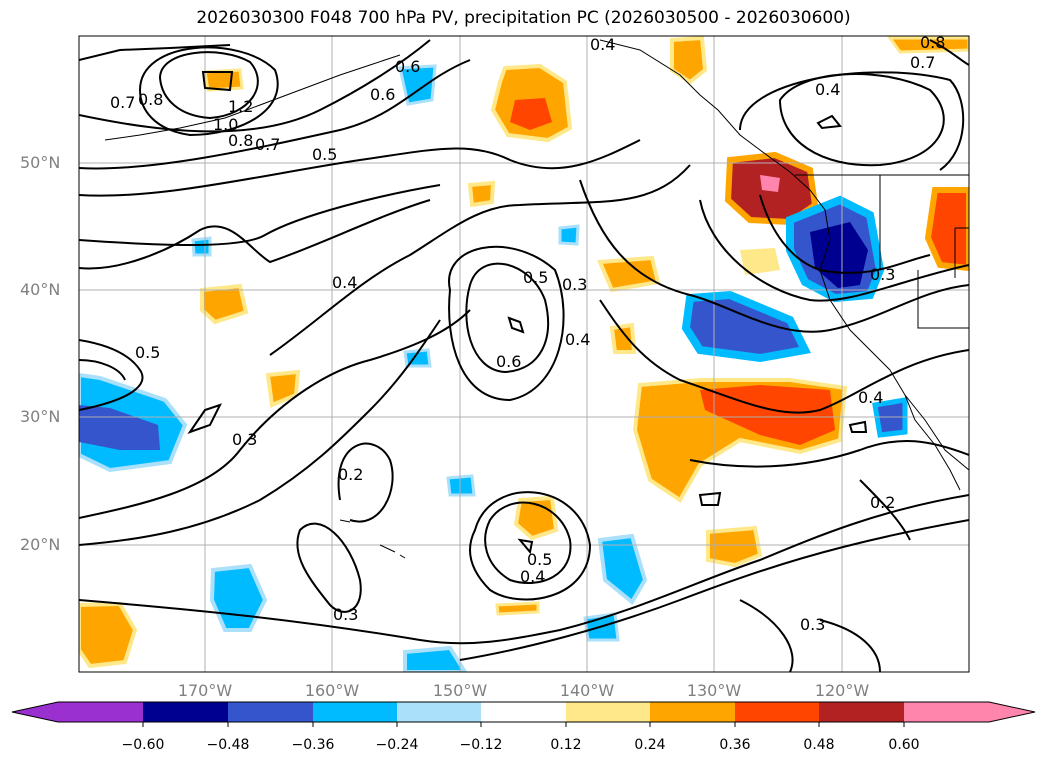 The width and height of the screenshot is (1047, 765). I want to click on colorbar-tick-label: 0.24, so click(650, 745).